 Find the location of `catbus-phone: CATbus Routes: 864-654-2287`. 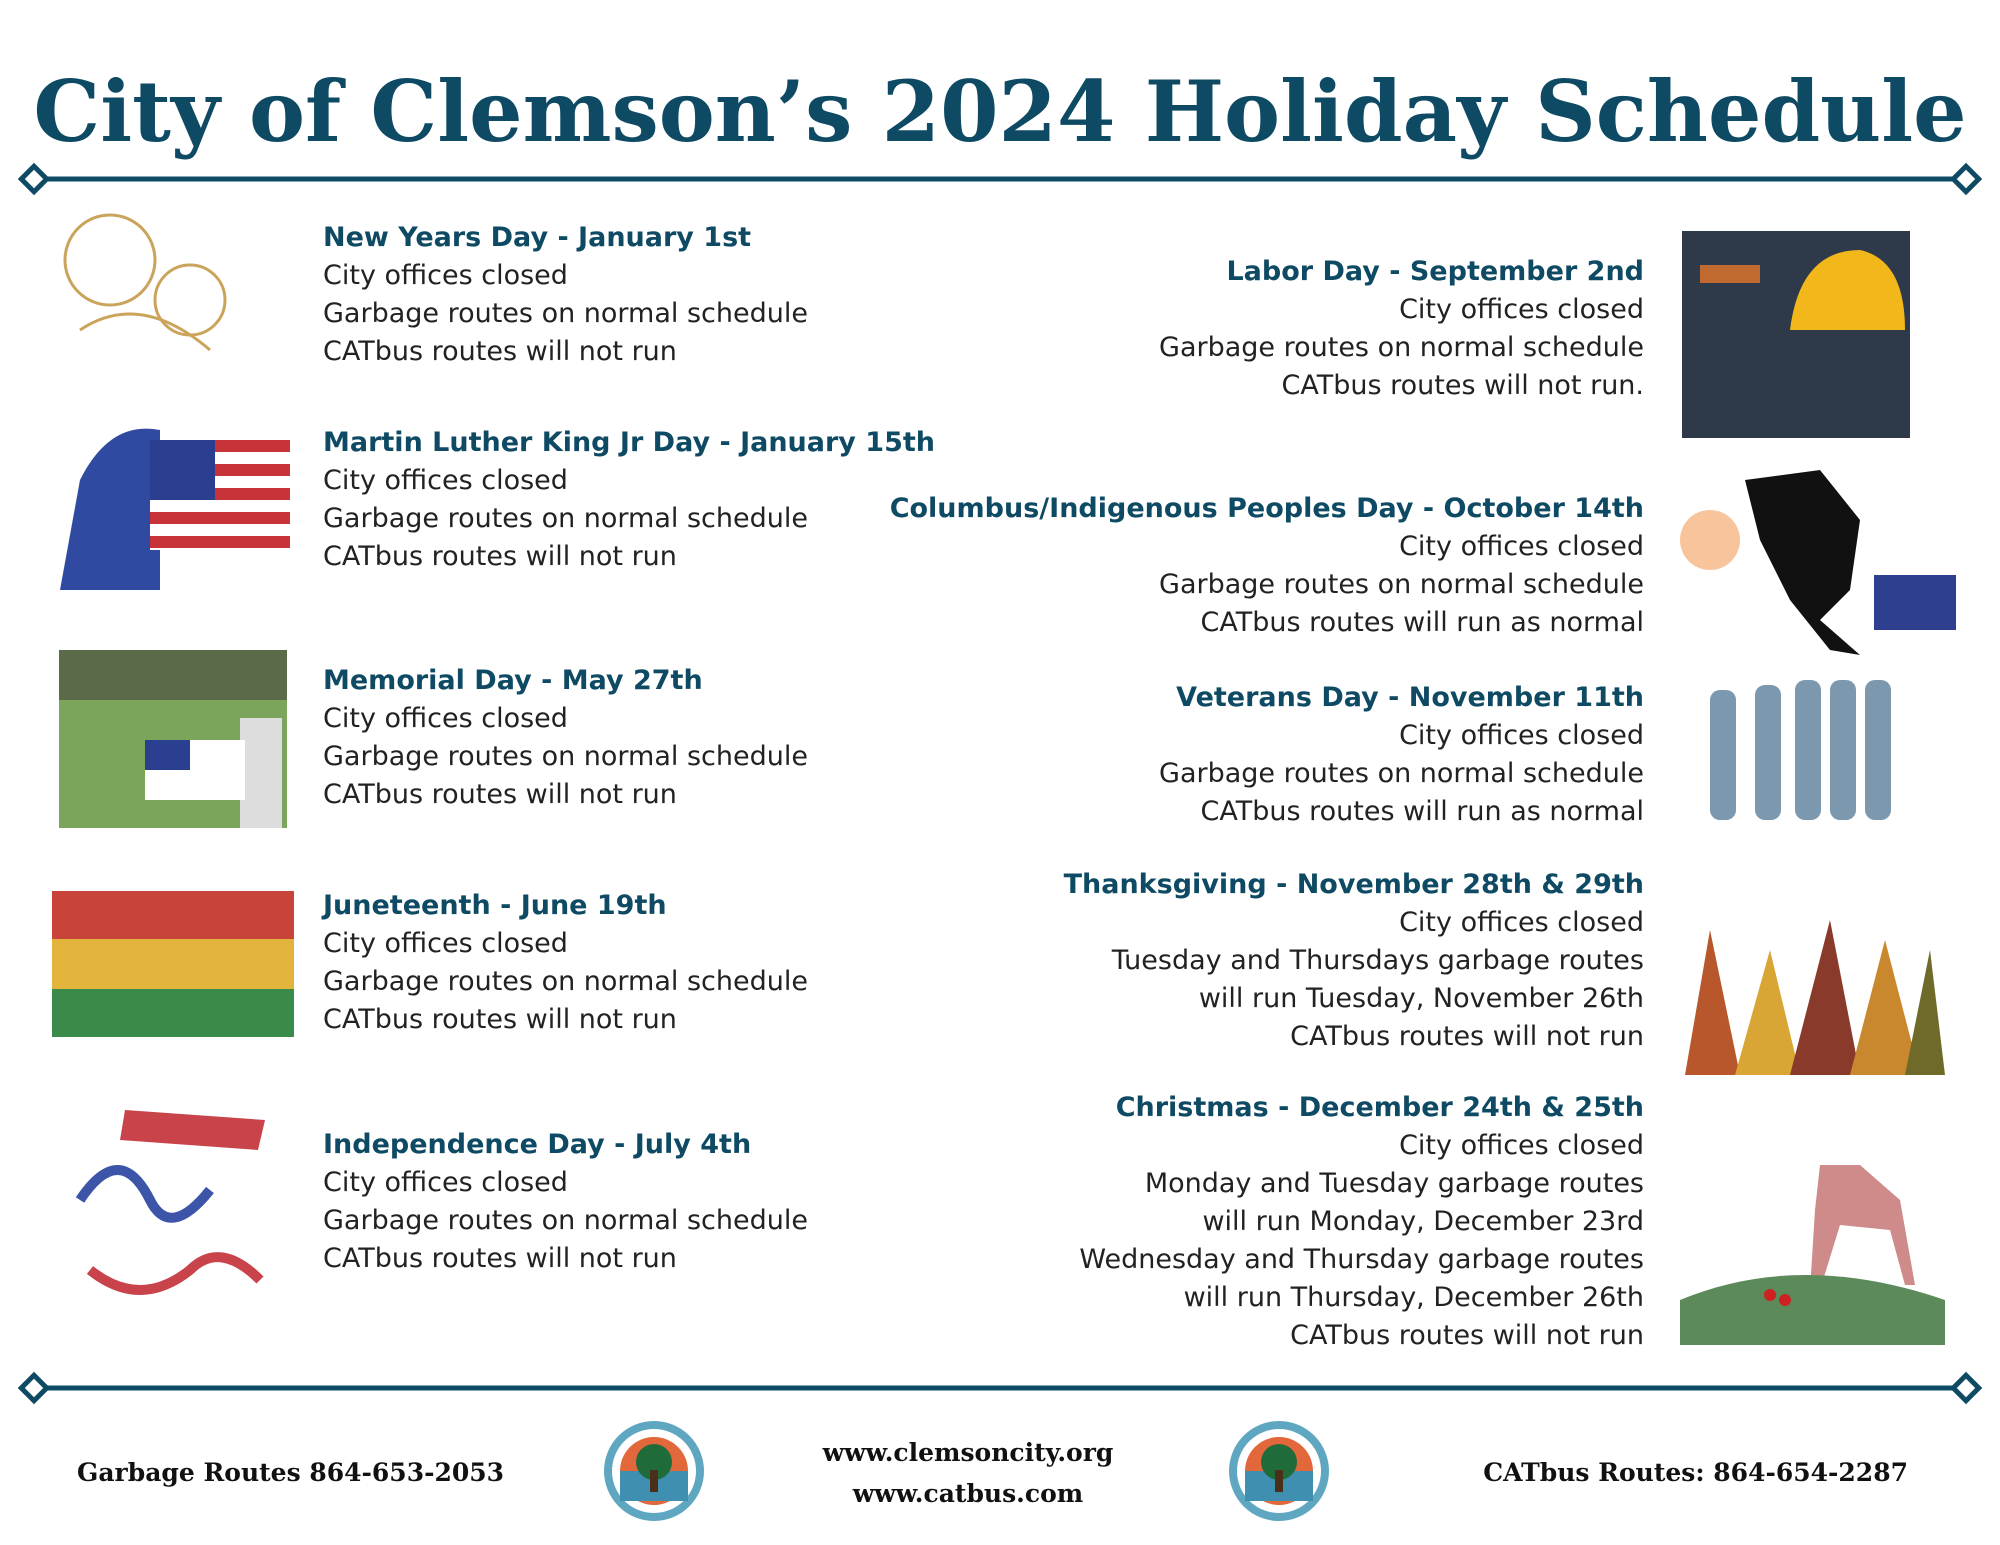

catbus-phone: CATbus Routes: 864-654-2287 is located at coordinates (1695, 1472).